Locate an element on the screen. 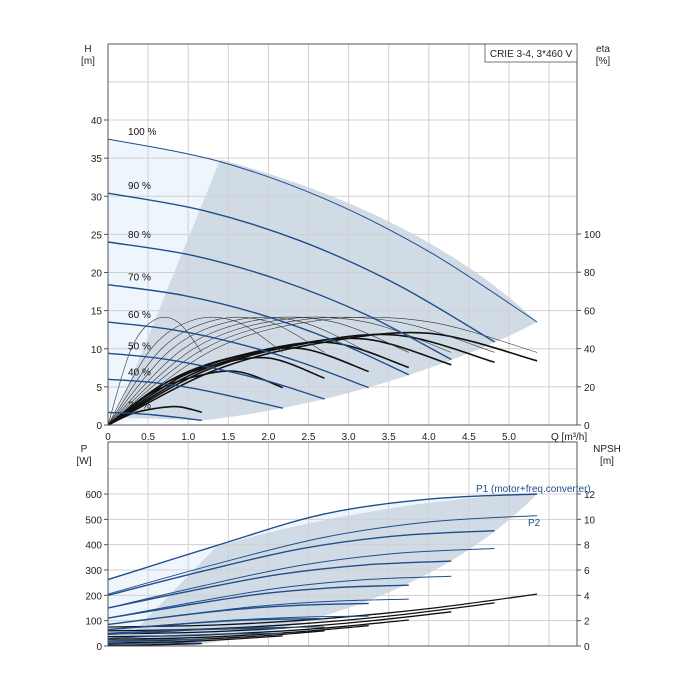 This screenshot has height=700, width=700. npsh-tick-label: 12 is located at coordinates (590, 495).